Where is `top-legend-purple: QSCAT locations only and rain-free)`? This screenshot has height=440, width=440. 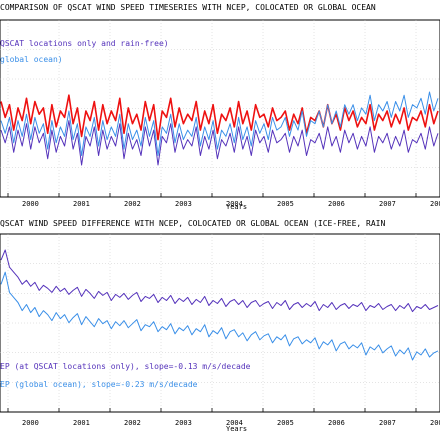
top-legend-purple: QSCAT locations only and rain-free) is located at coordinates (84, 43).